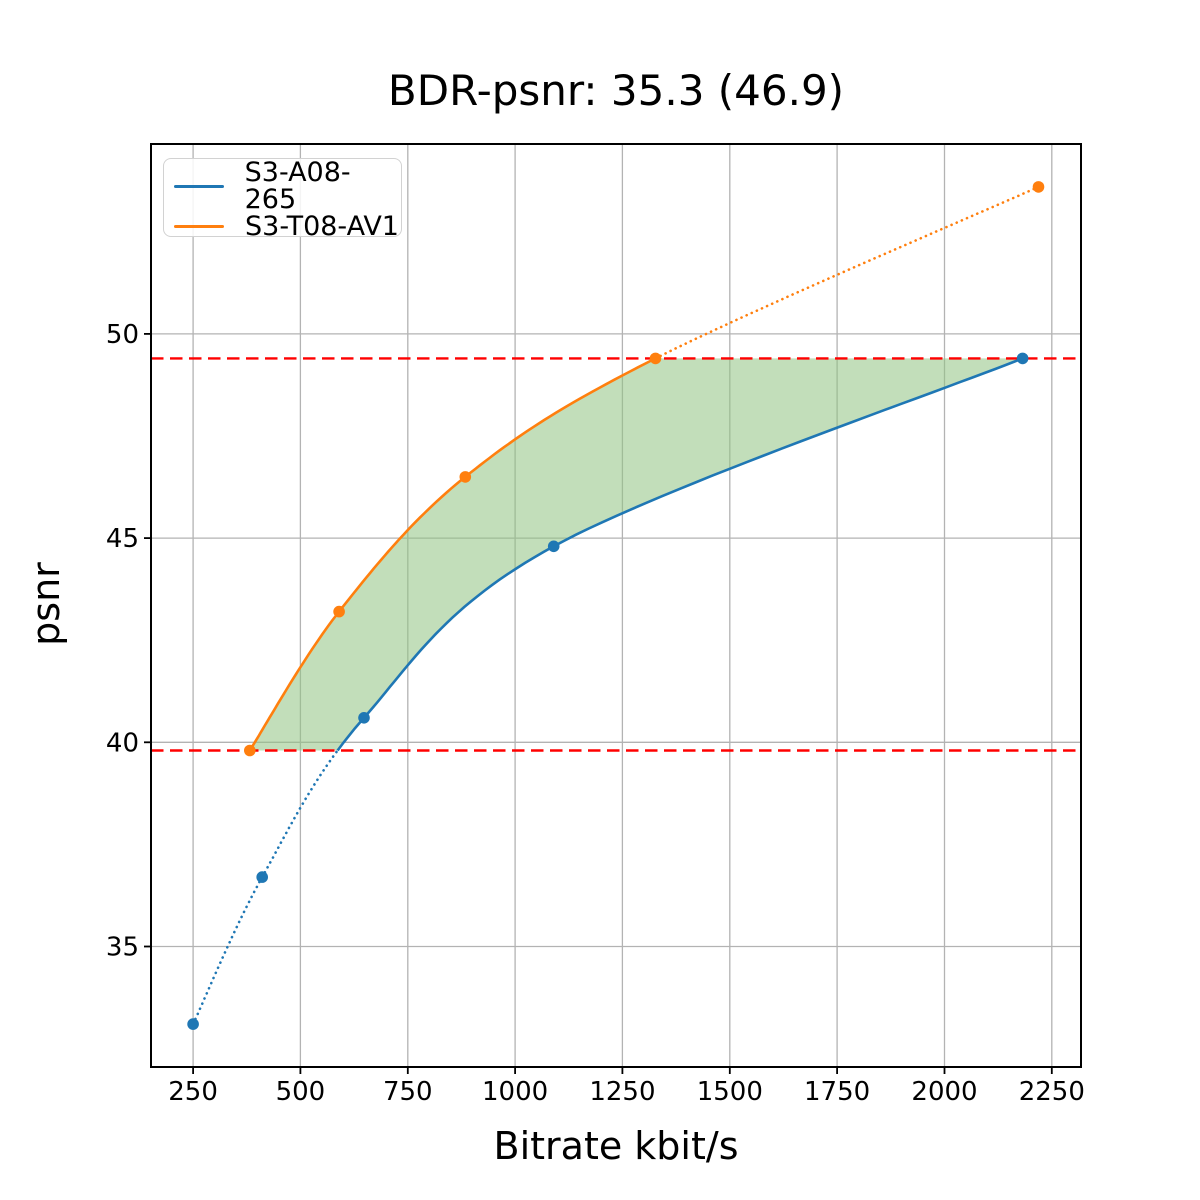  What do you see at coordinates (616, 90) in the screenshot?
I see `chart-title: BDR-psnr: 35.3 (46.9)` at bounding box center [616, 90].